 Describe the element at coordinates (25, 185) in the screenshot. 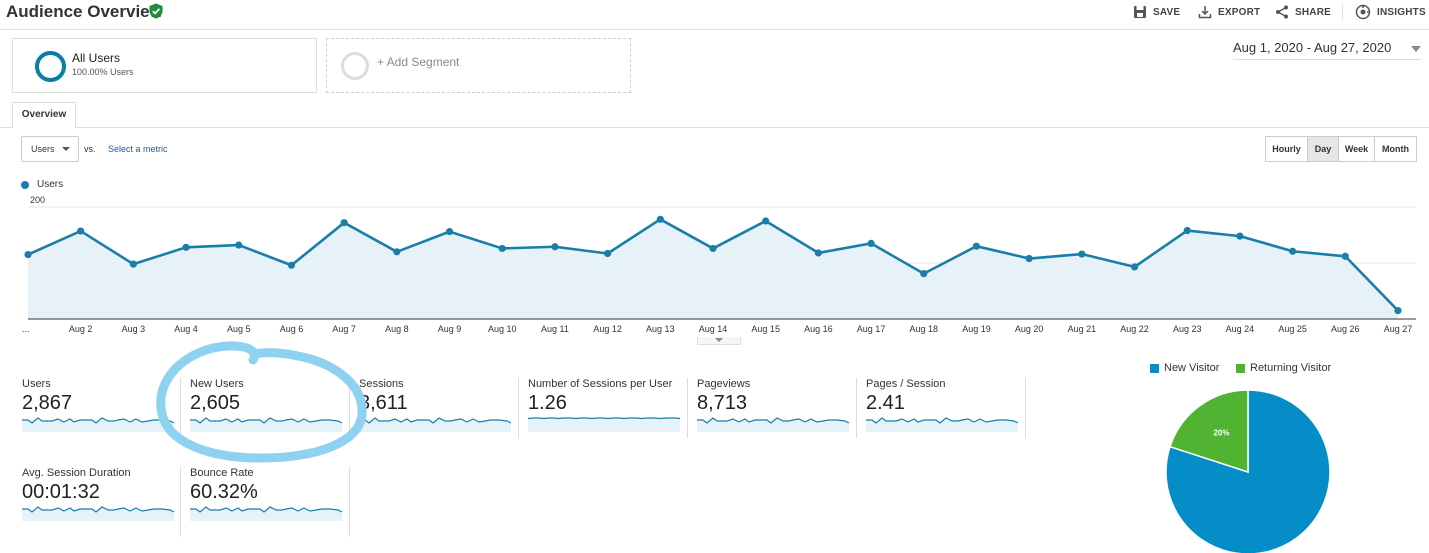

I see `legend-dot-users` at that location.